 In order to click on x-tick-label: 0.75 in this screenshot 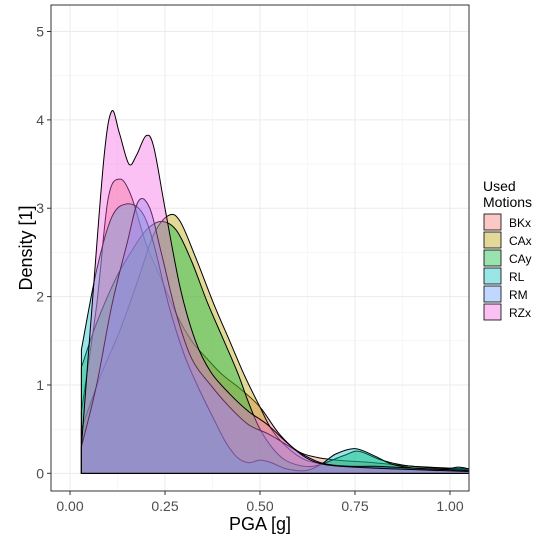, I will do `click(354, 506)`.